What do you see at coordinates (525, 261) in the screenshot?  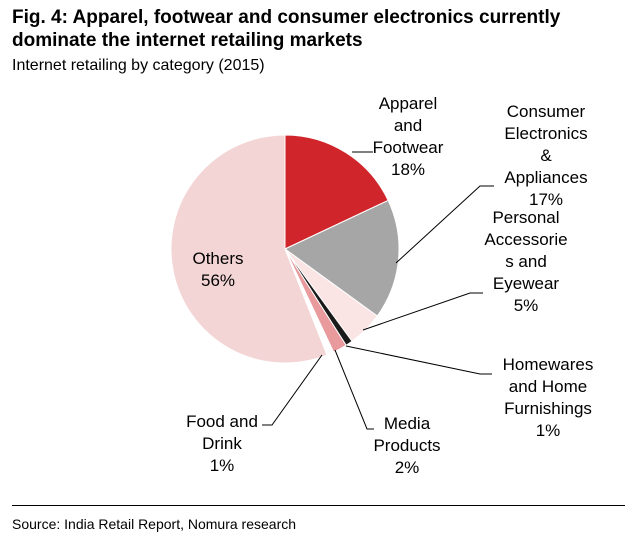 I see `slice-label: Personal Accessorie s and Eyewear 5%` at bounding box center [525, 261].